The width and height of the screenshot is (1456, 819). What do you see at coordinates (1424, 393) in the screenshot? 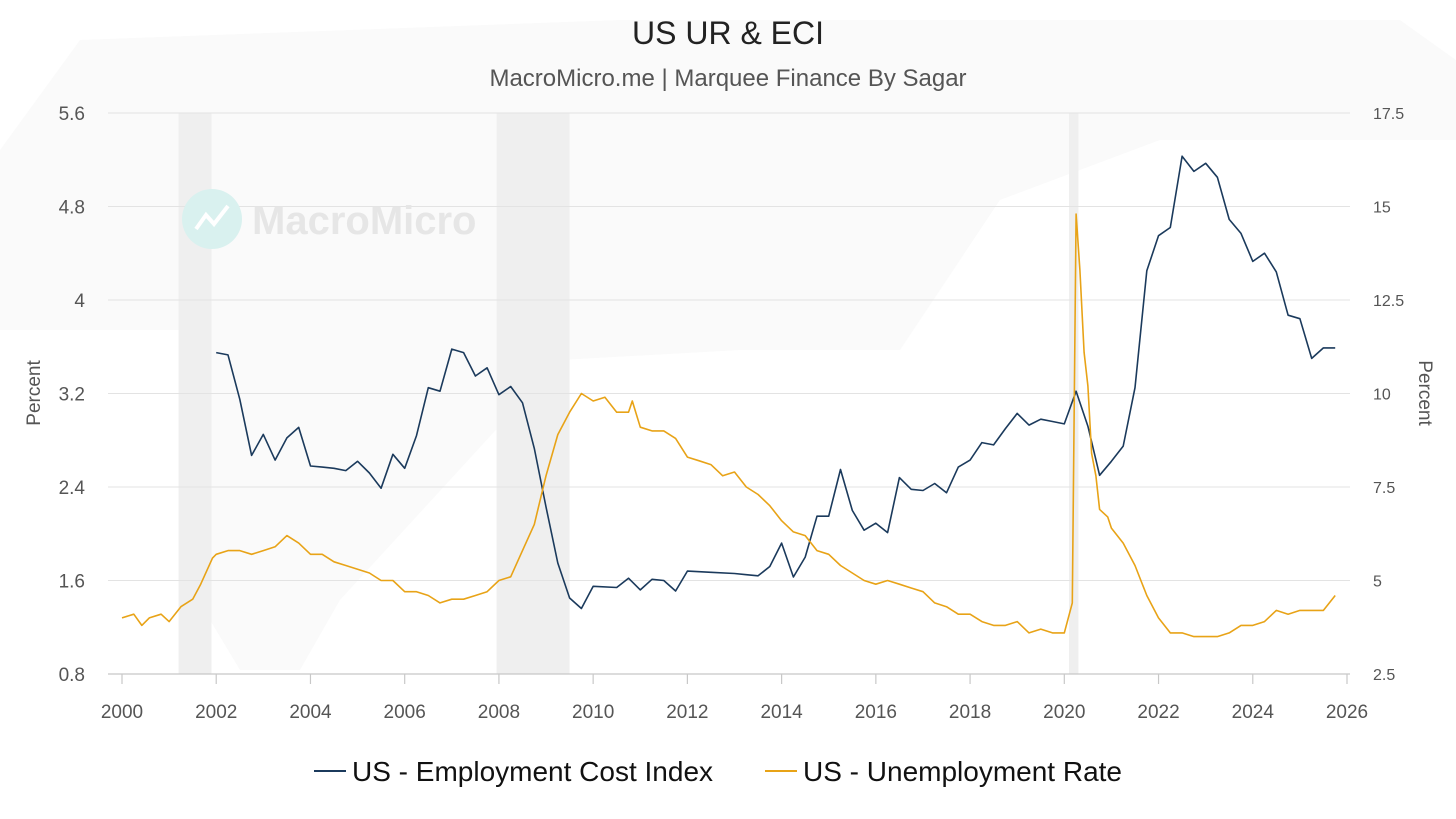
I see `right-axis-label: Percent` at bounding box center [1424, 393].